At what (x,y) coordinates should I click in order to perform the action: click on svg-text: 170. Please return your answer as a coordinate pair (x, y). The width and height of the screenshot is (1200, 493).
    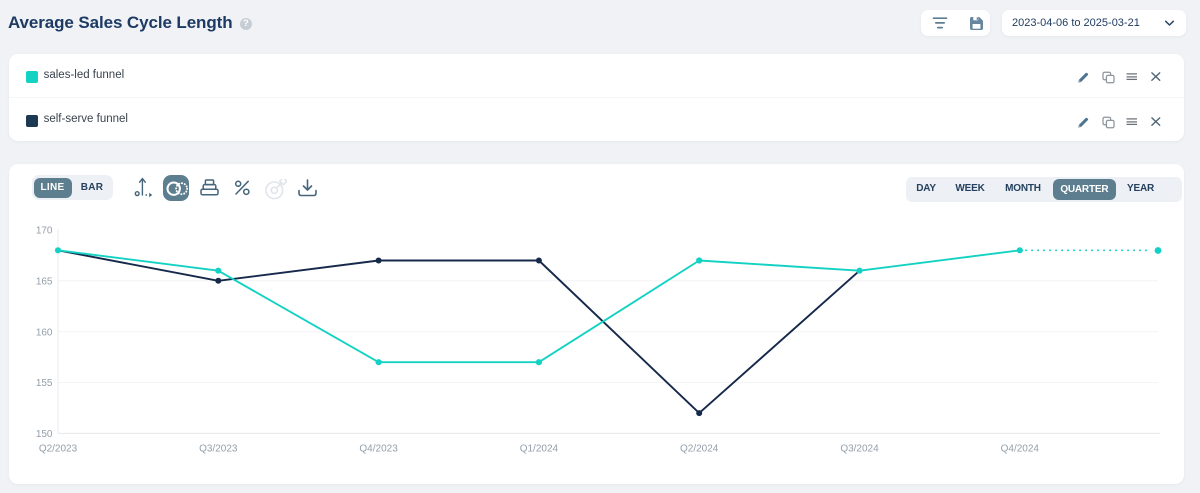
    Looking at the image, I should click on (44, 231).